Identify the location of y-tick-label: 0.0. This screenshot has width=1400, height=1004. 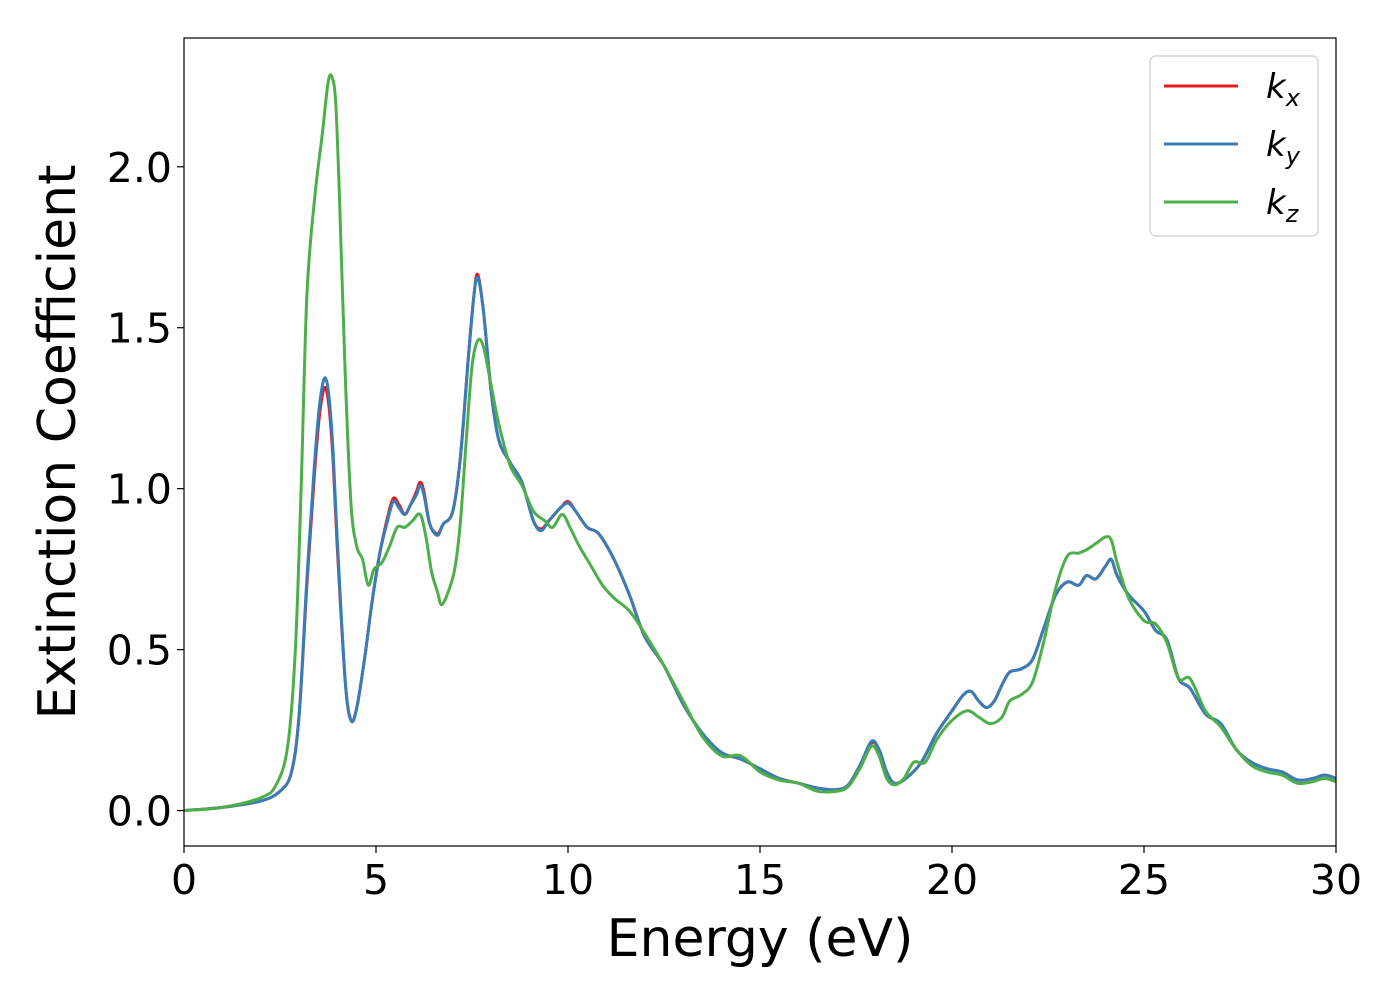
(139, 812).